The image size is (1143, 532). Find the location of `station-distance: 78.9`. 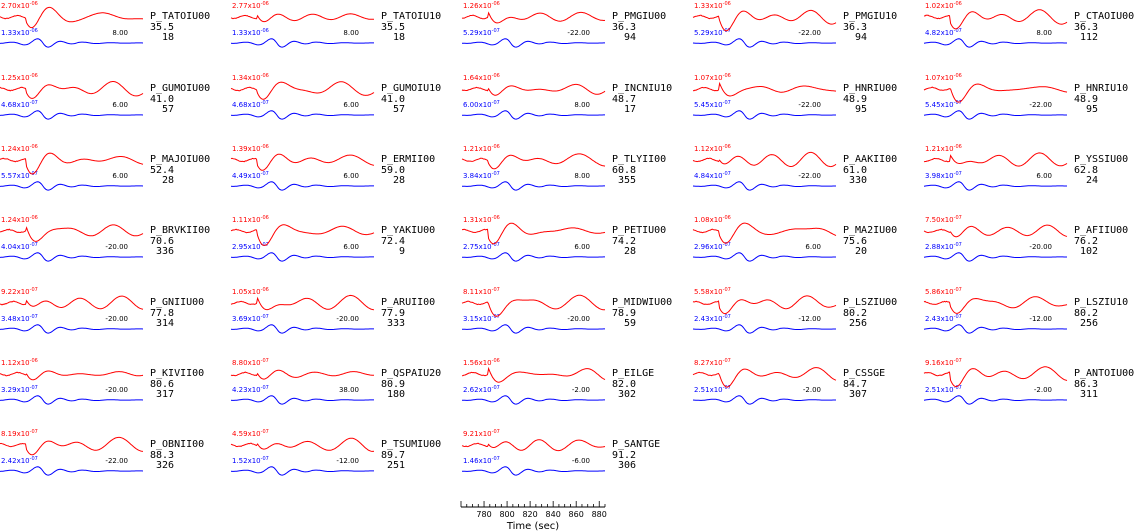

station-distance: 78.9 is located at coordinates (624, 313).